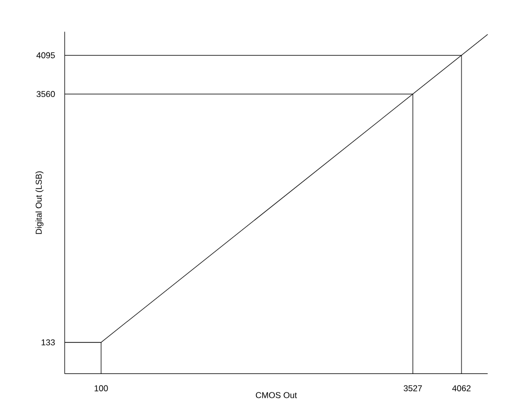 Image resolution: width=515 pixels, height=405 pixels. Describe the element at coordinates (39, 202) in the screenshot. I see `y-axis-title: Digital Out (LSB)` at that location.